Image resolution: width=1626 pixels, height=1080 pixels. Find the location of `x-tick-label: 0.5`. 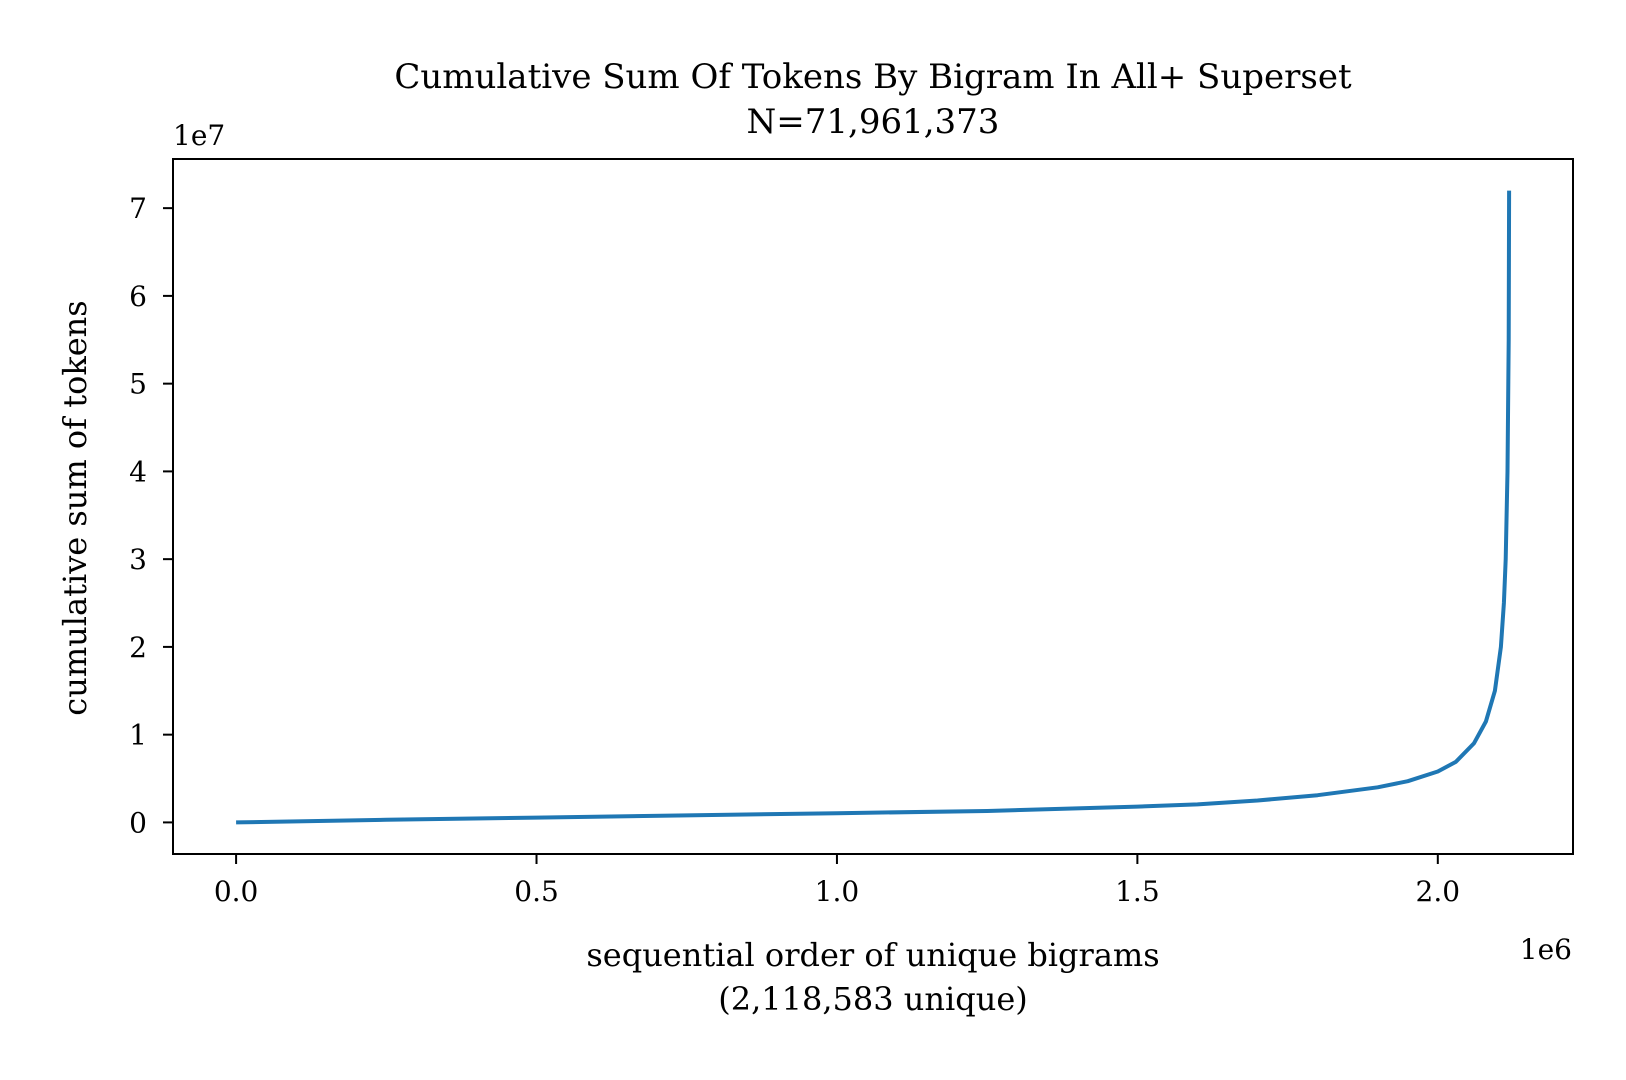

x-tick-label: 0.5 is located at coordinates (536, 891).